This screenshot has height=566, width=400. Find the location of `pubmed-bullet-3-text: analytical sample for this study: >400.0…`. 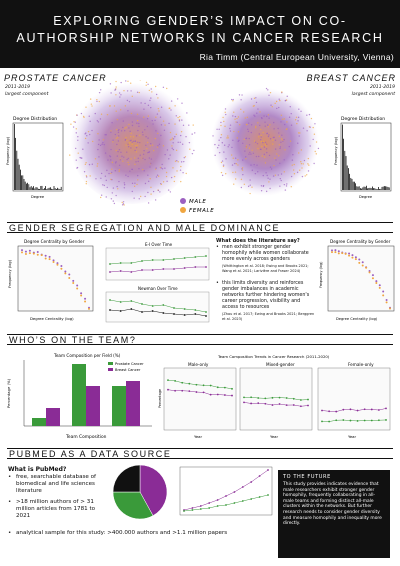

pubmed-bullet-3-text: analytical sample for this study: >400.0… is located at coordinates (122, 533).